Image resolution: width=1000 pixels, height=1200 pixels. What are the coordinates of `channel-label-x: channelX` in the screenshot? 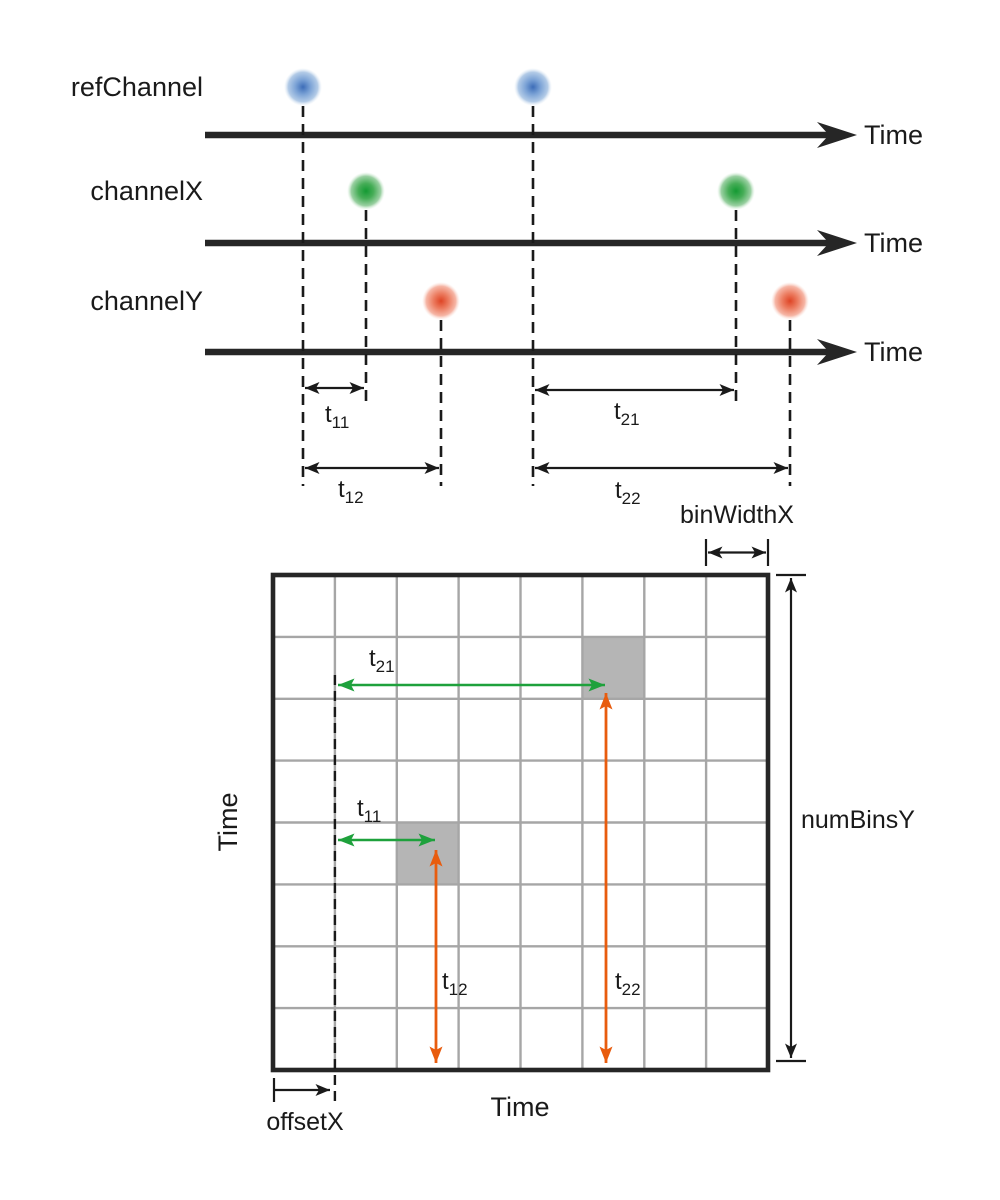 It's located at (146, 191).